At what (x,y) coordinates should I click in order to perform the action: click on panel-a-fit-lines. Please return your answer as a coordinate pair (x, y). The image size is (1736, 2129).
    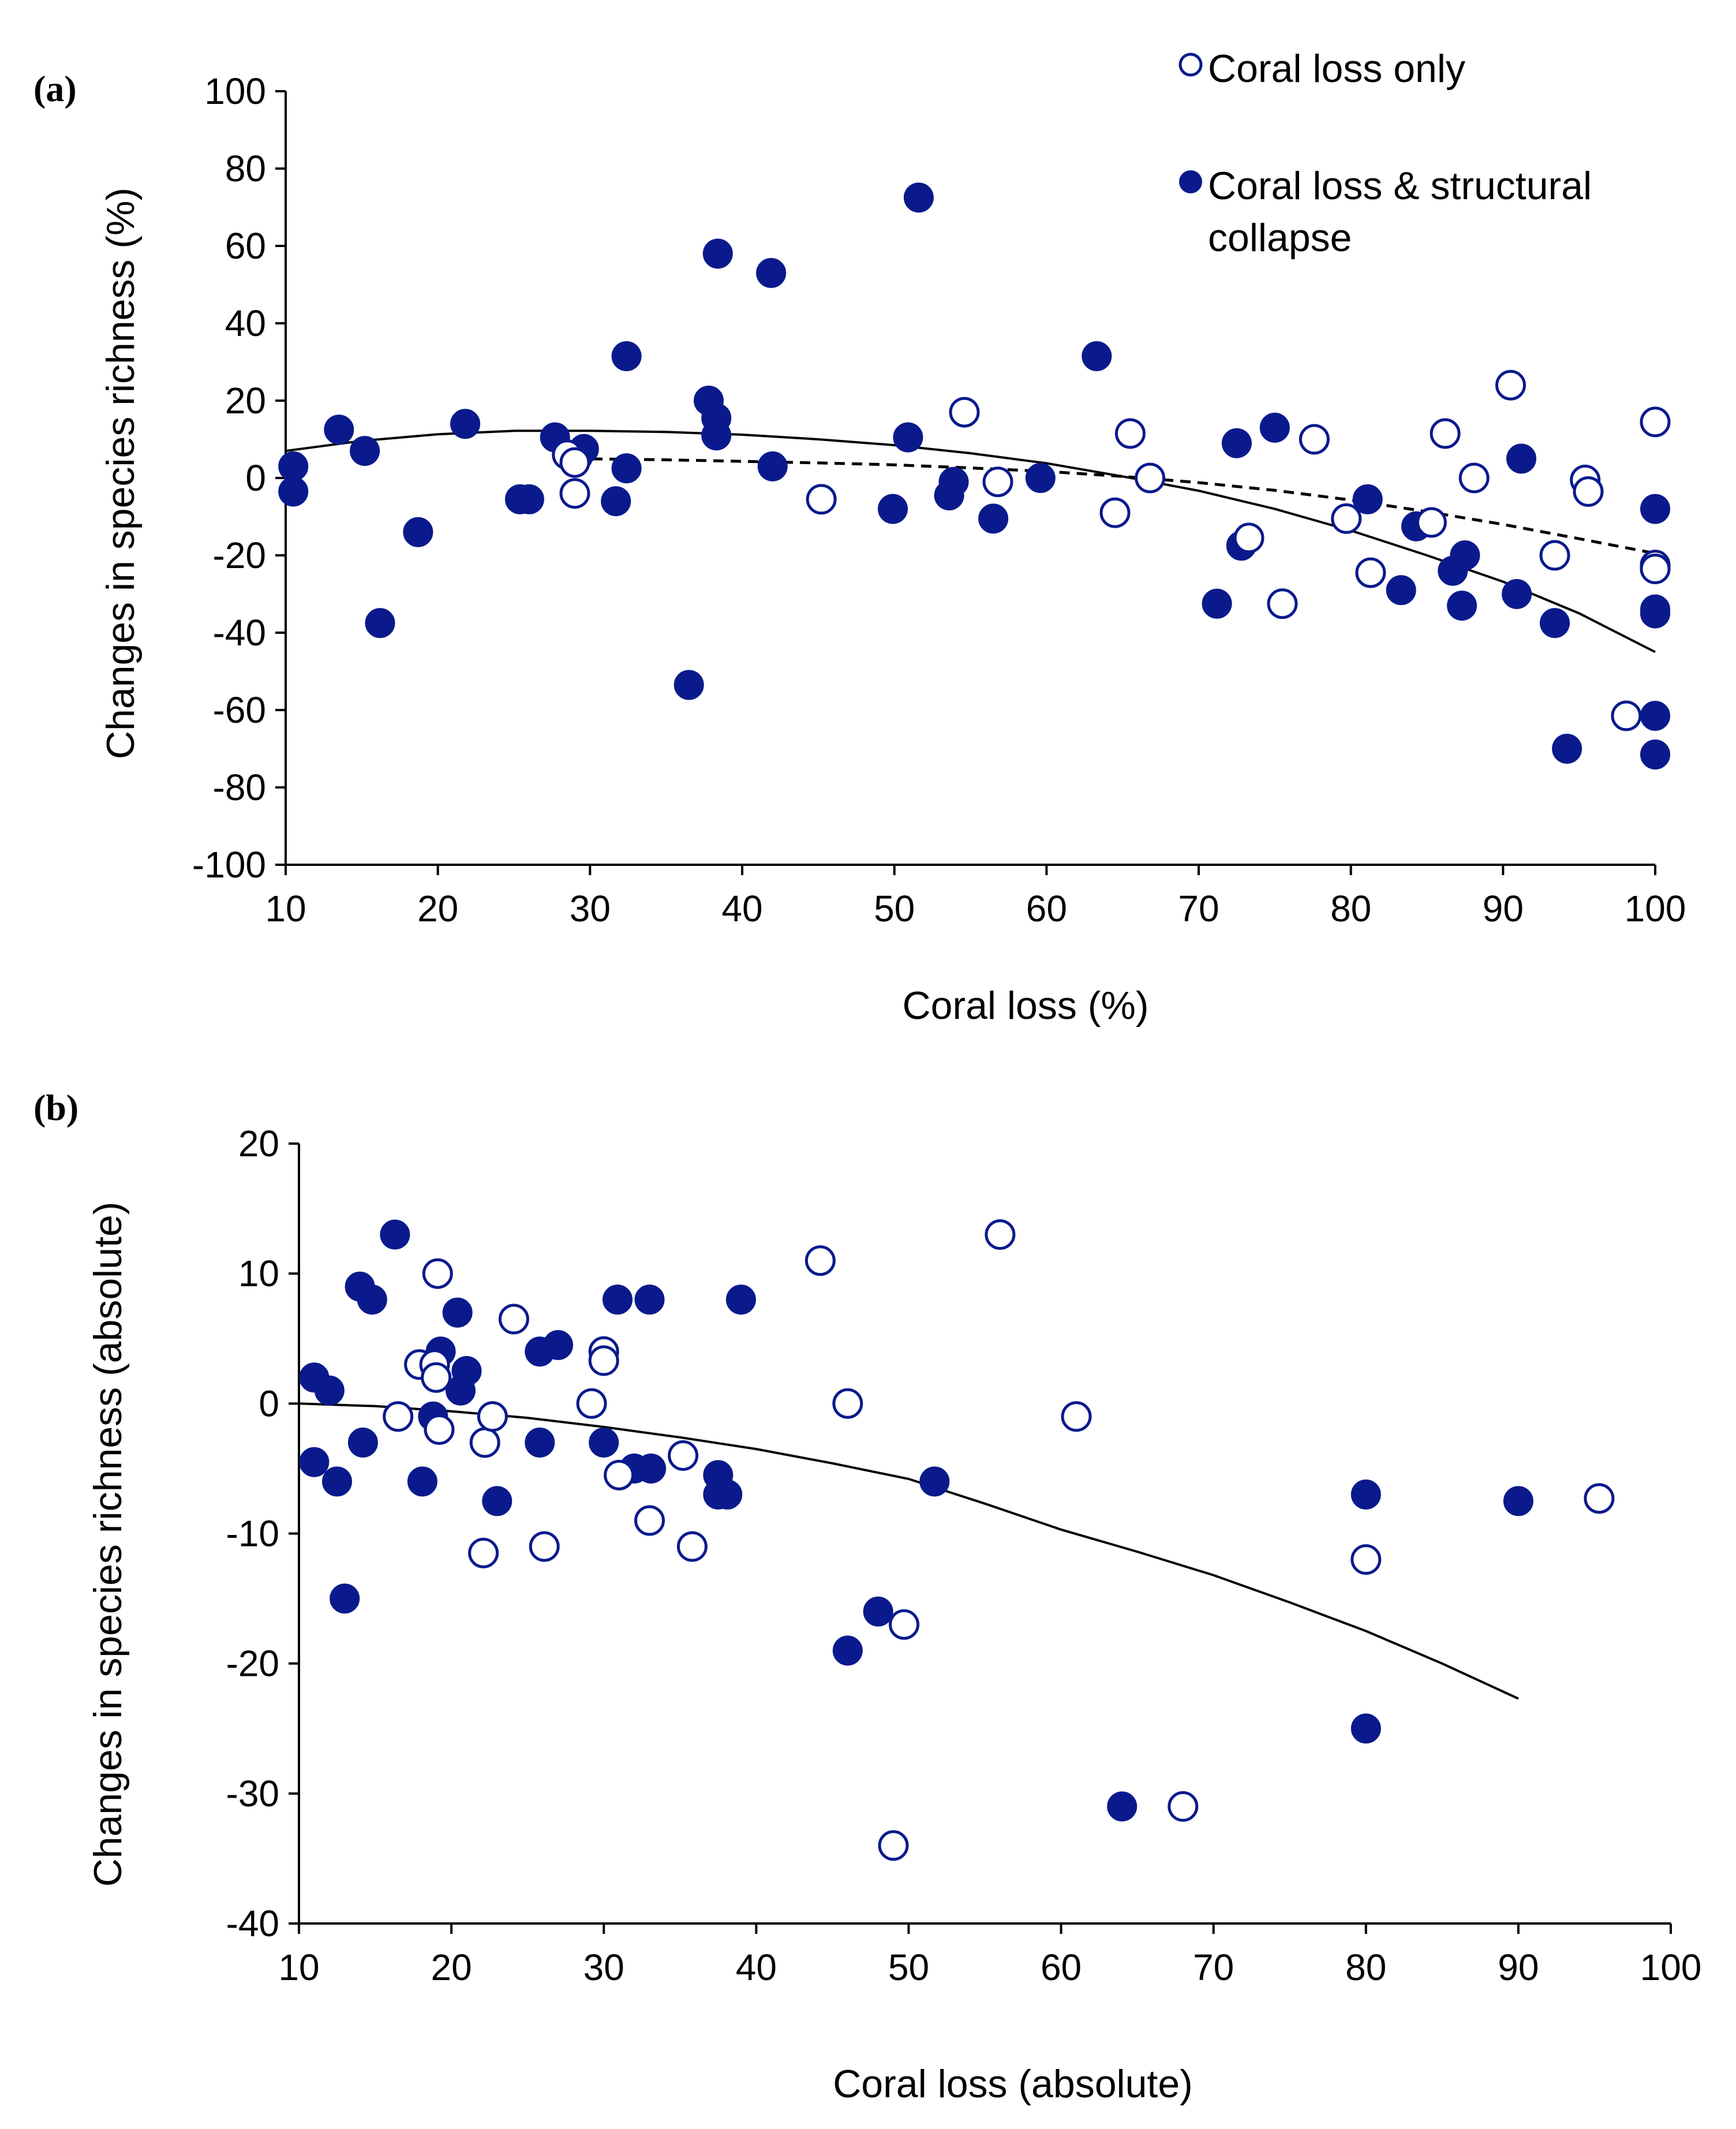
    Looking at the image, I should click on (971, 541).